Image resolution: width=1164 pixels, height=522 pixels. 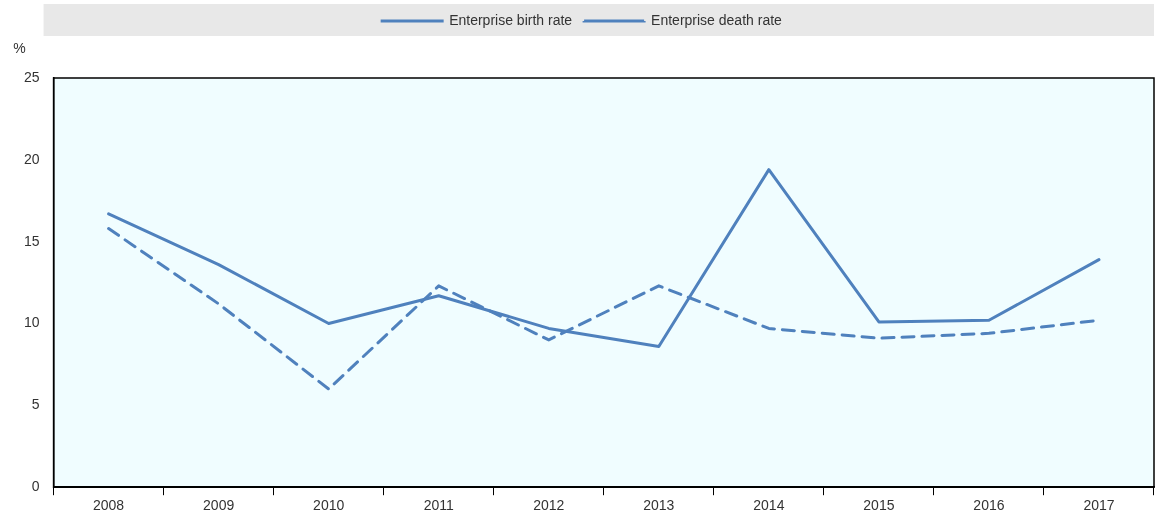 I want to click on x-tick-label: 2017, so click(x=1099, y=505).